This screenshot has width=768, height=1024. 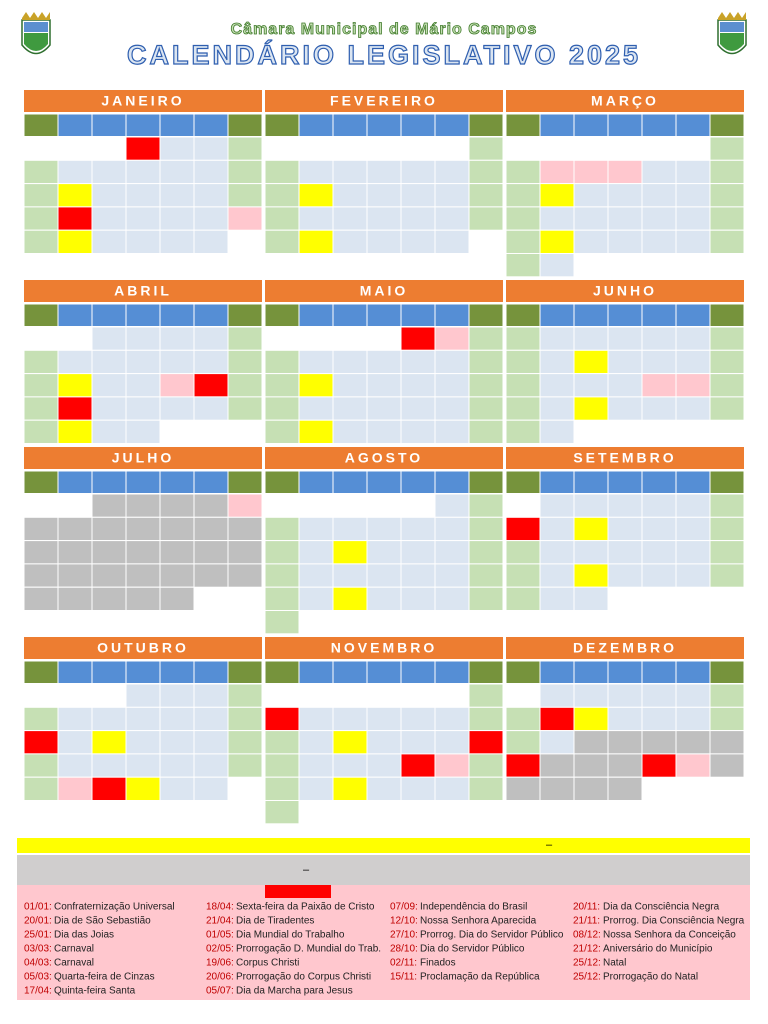 What do you see at coordinates (142, 101) in the screenshot?
I see `month-name: JANEIRO` at bounding box center [142, 101].